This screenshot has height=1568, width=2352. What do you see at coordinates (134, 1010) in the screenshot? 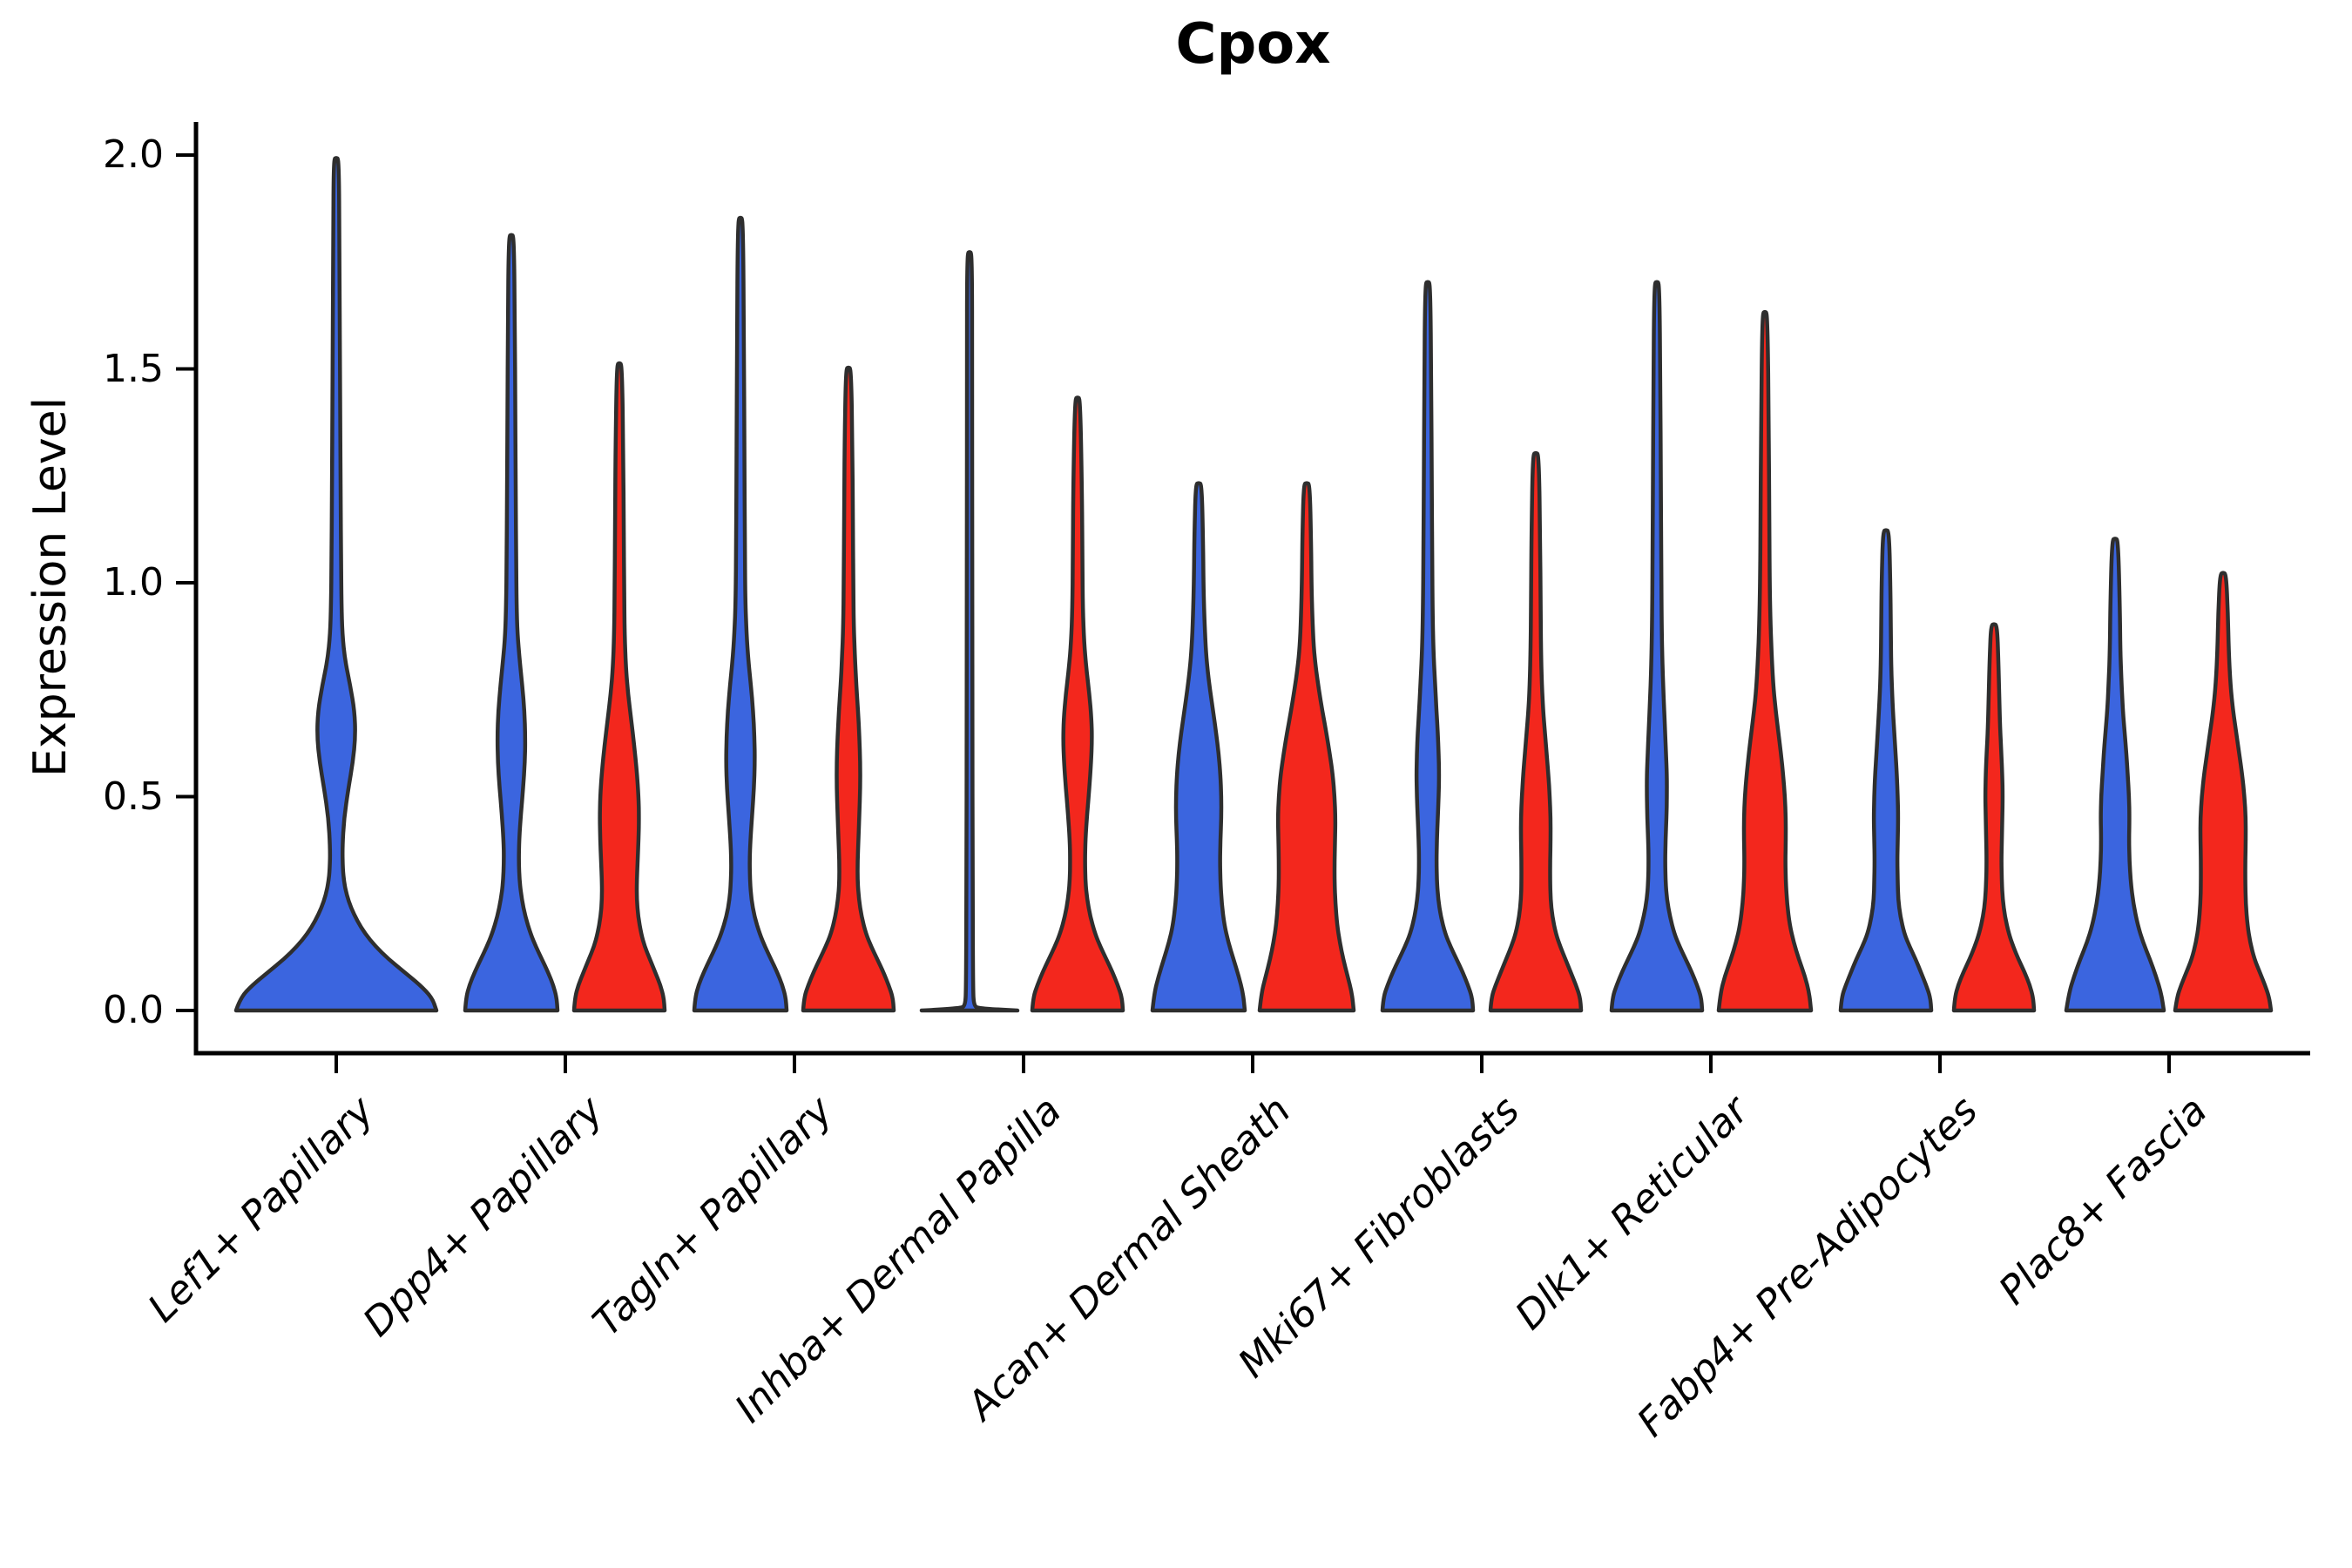
I see `y-tick-label: 0.0` at bounding box center [134, 1010].